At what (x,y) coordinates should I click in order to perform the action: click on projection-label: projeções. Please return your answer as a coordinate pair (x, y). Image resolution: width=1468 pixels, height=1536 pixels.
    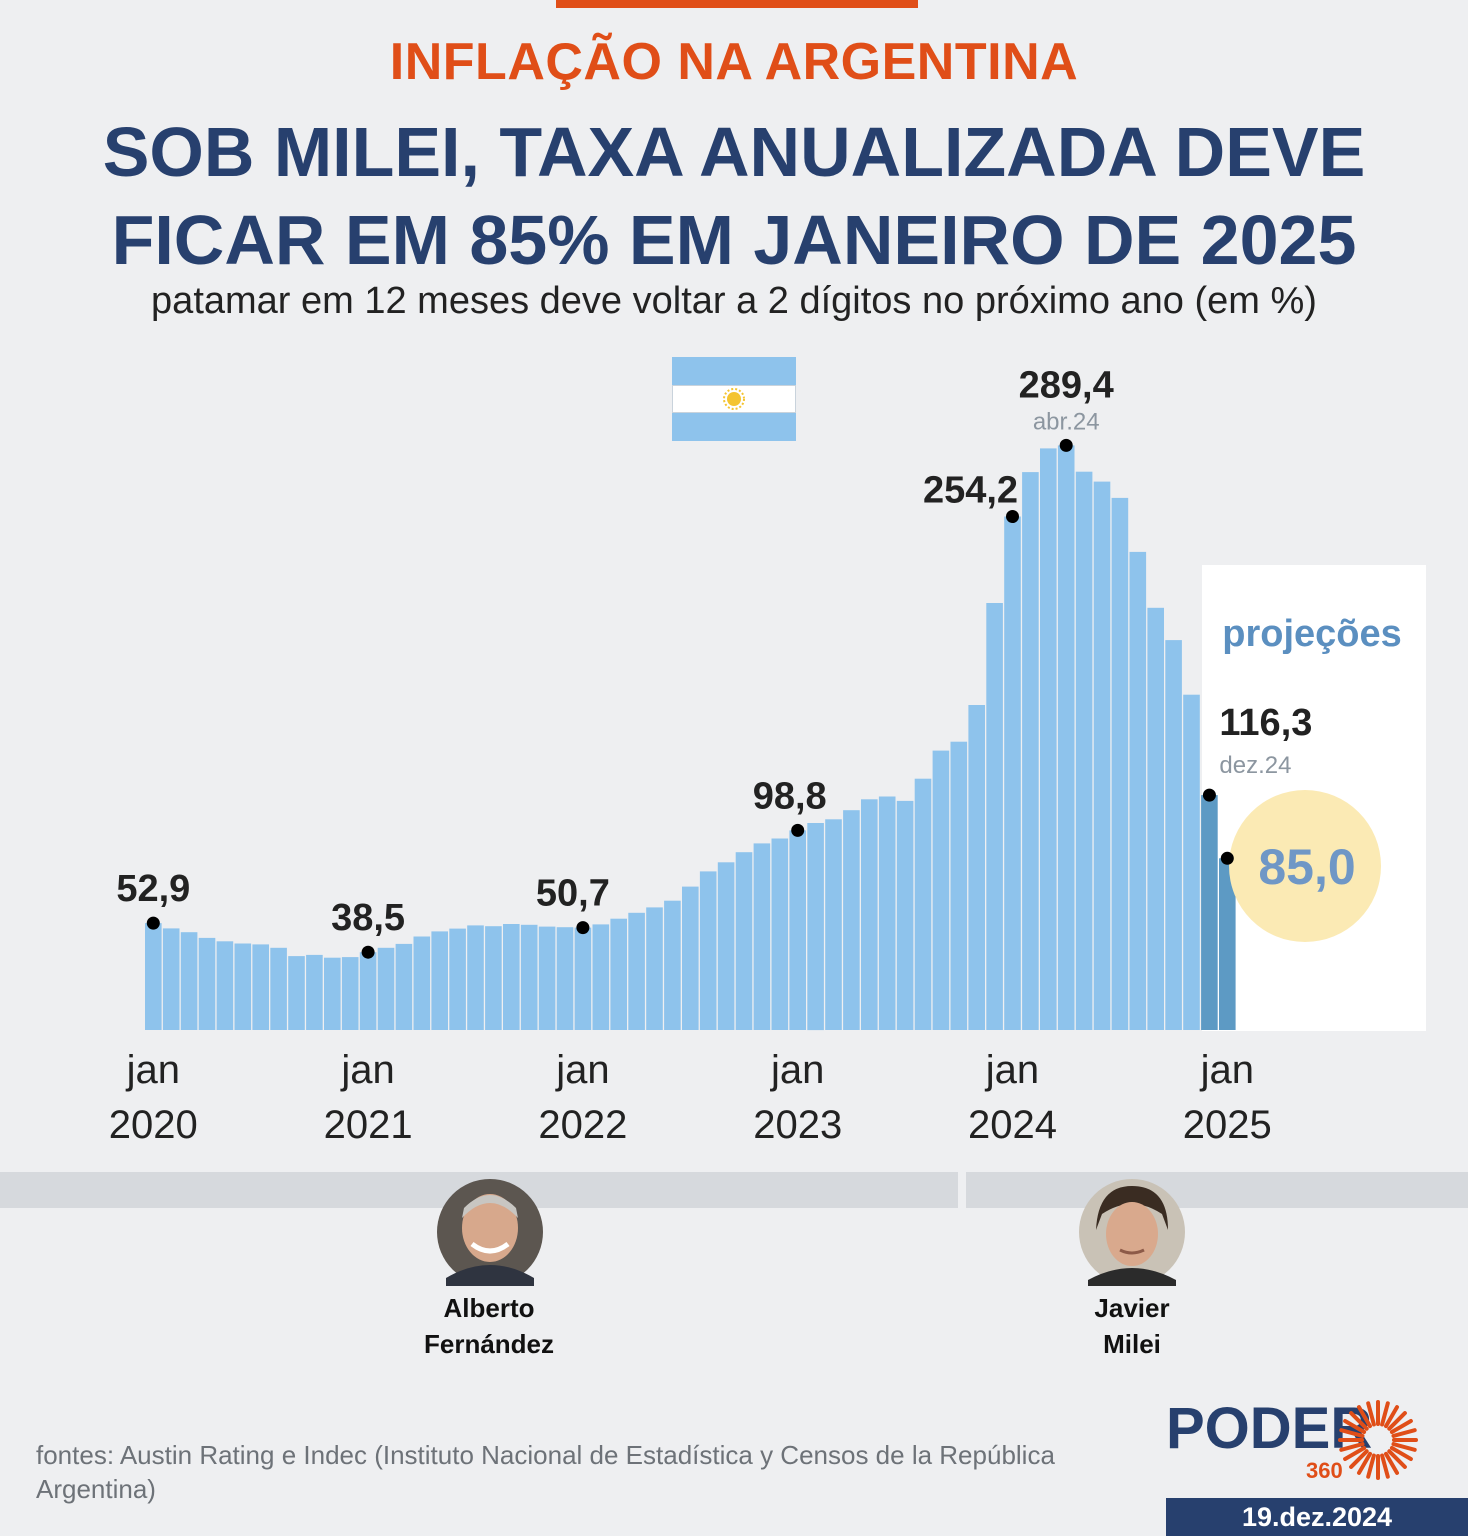
    Looking at the image, I should click on (1312, 634).